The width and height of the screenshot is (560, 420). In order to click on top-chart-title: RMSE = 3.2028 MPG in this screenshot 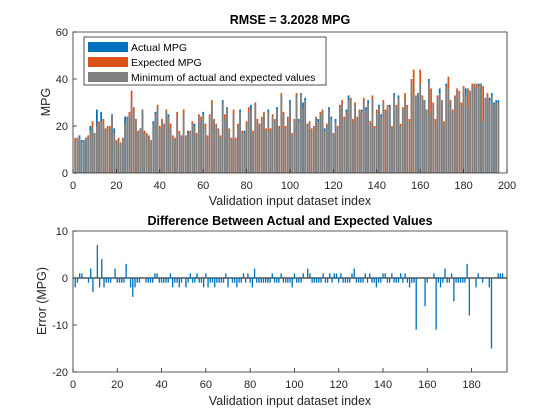, I will do `click(290, 20)`.